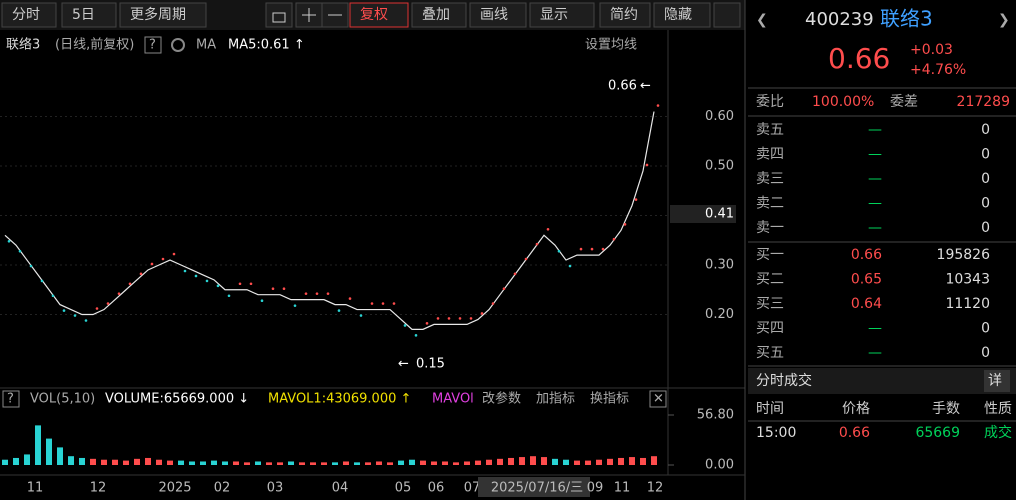 Image resolution: width=1016 pixels, height=500 pixels. What do you see at coordinates (178, 45) in the screenshot?
I see `gear-icon` at bounding box center [178, 45].